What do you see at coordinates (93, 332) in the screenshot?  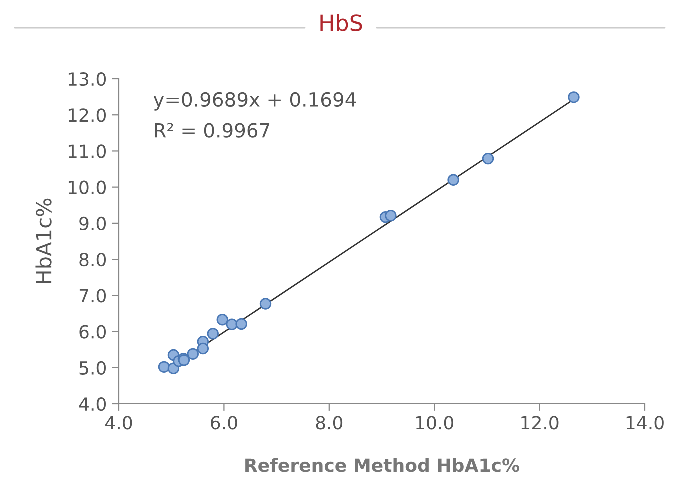 I see `y-tick-label: 6.0` at bounding box center [93, 332].